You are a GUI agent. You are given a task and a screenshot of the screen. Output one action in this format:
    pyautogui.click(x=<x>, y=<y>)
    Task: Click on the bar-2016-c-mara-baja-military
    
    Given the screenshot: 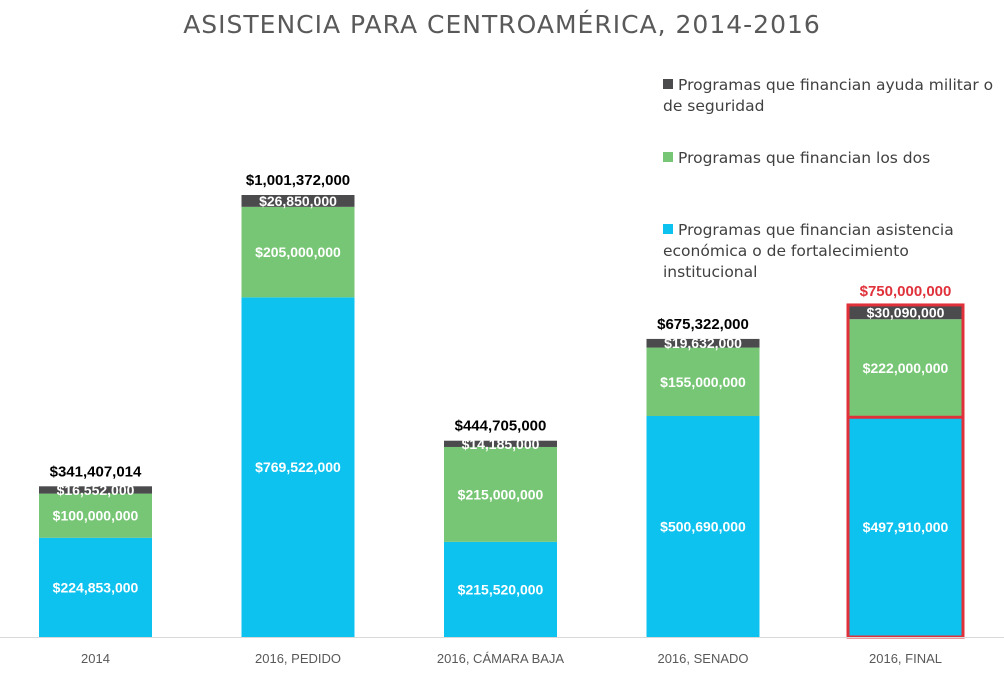 What is the action you would take?
    pyautogui.click(x=500, y=443)
    